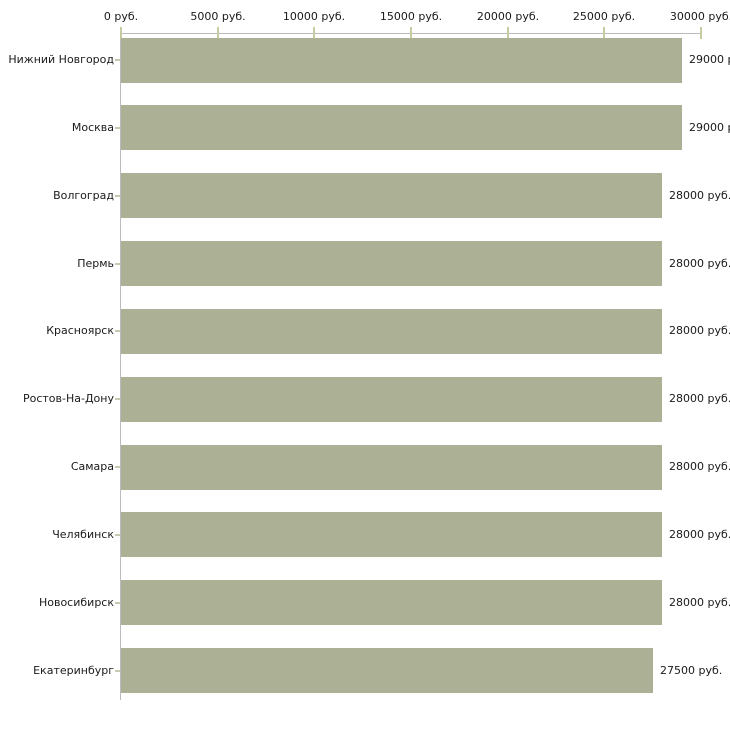  I want to click on category-label: Красноярск, so click(80, 330).